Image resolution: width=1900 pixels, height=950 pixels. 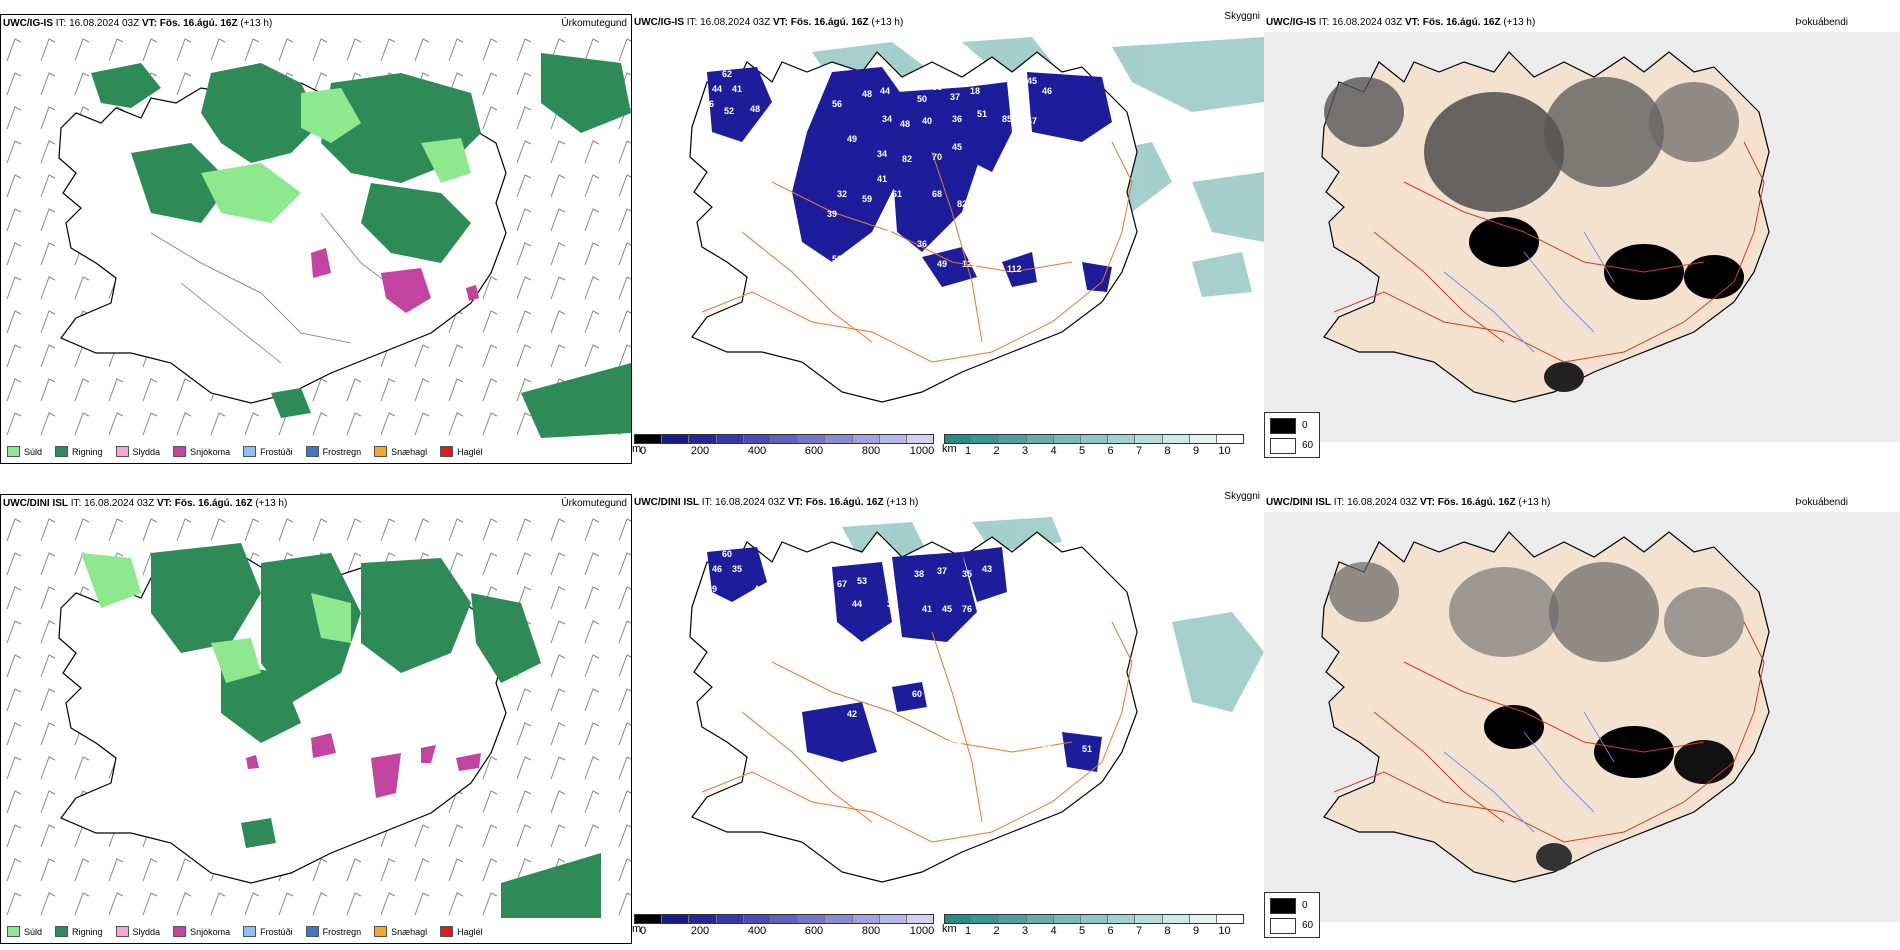 I want to click on cloud-base-label: 38, so click(x=919, y=574).